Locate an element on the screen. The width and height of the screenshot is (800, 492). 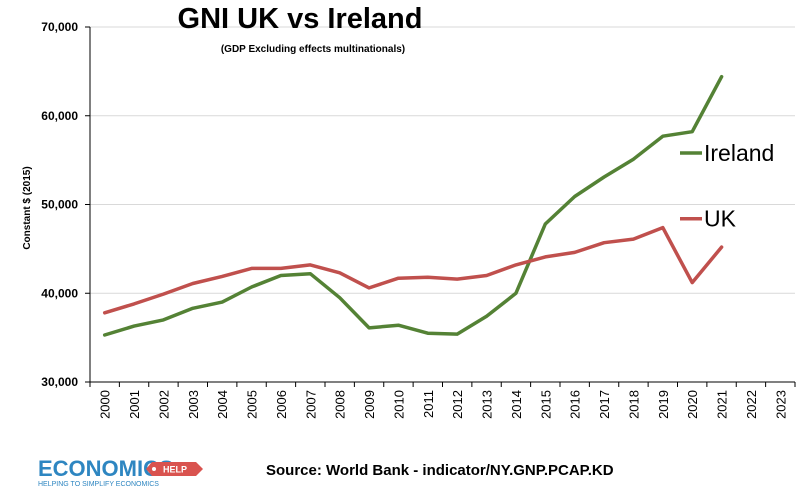
y-tick-label: 50,000 is located at coordinates (59, 205).